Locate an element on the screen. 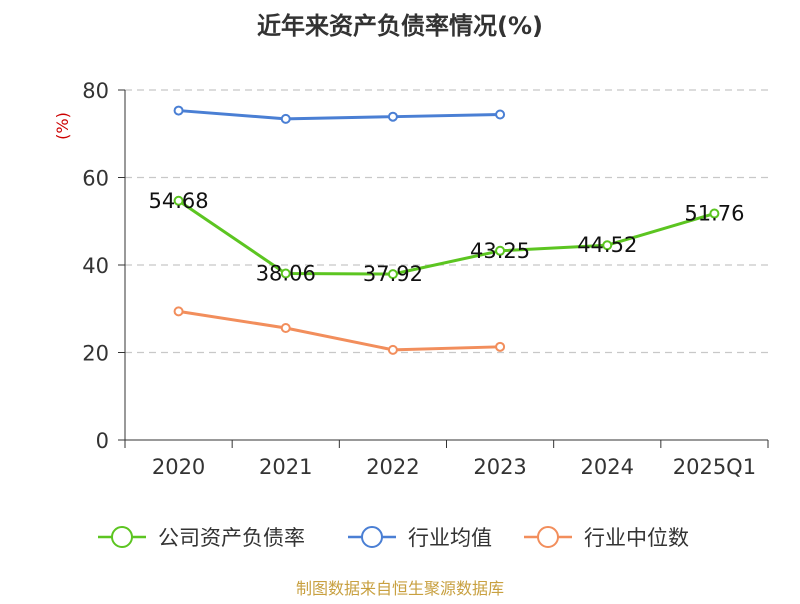  x-tick-label: 2022 is located at coordinates (392, 467).